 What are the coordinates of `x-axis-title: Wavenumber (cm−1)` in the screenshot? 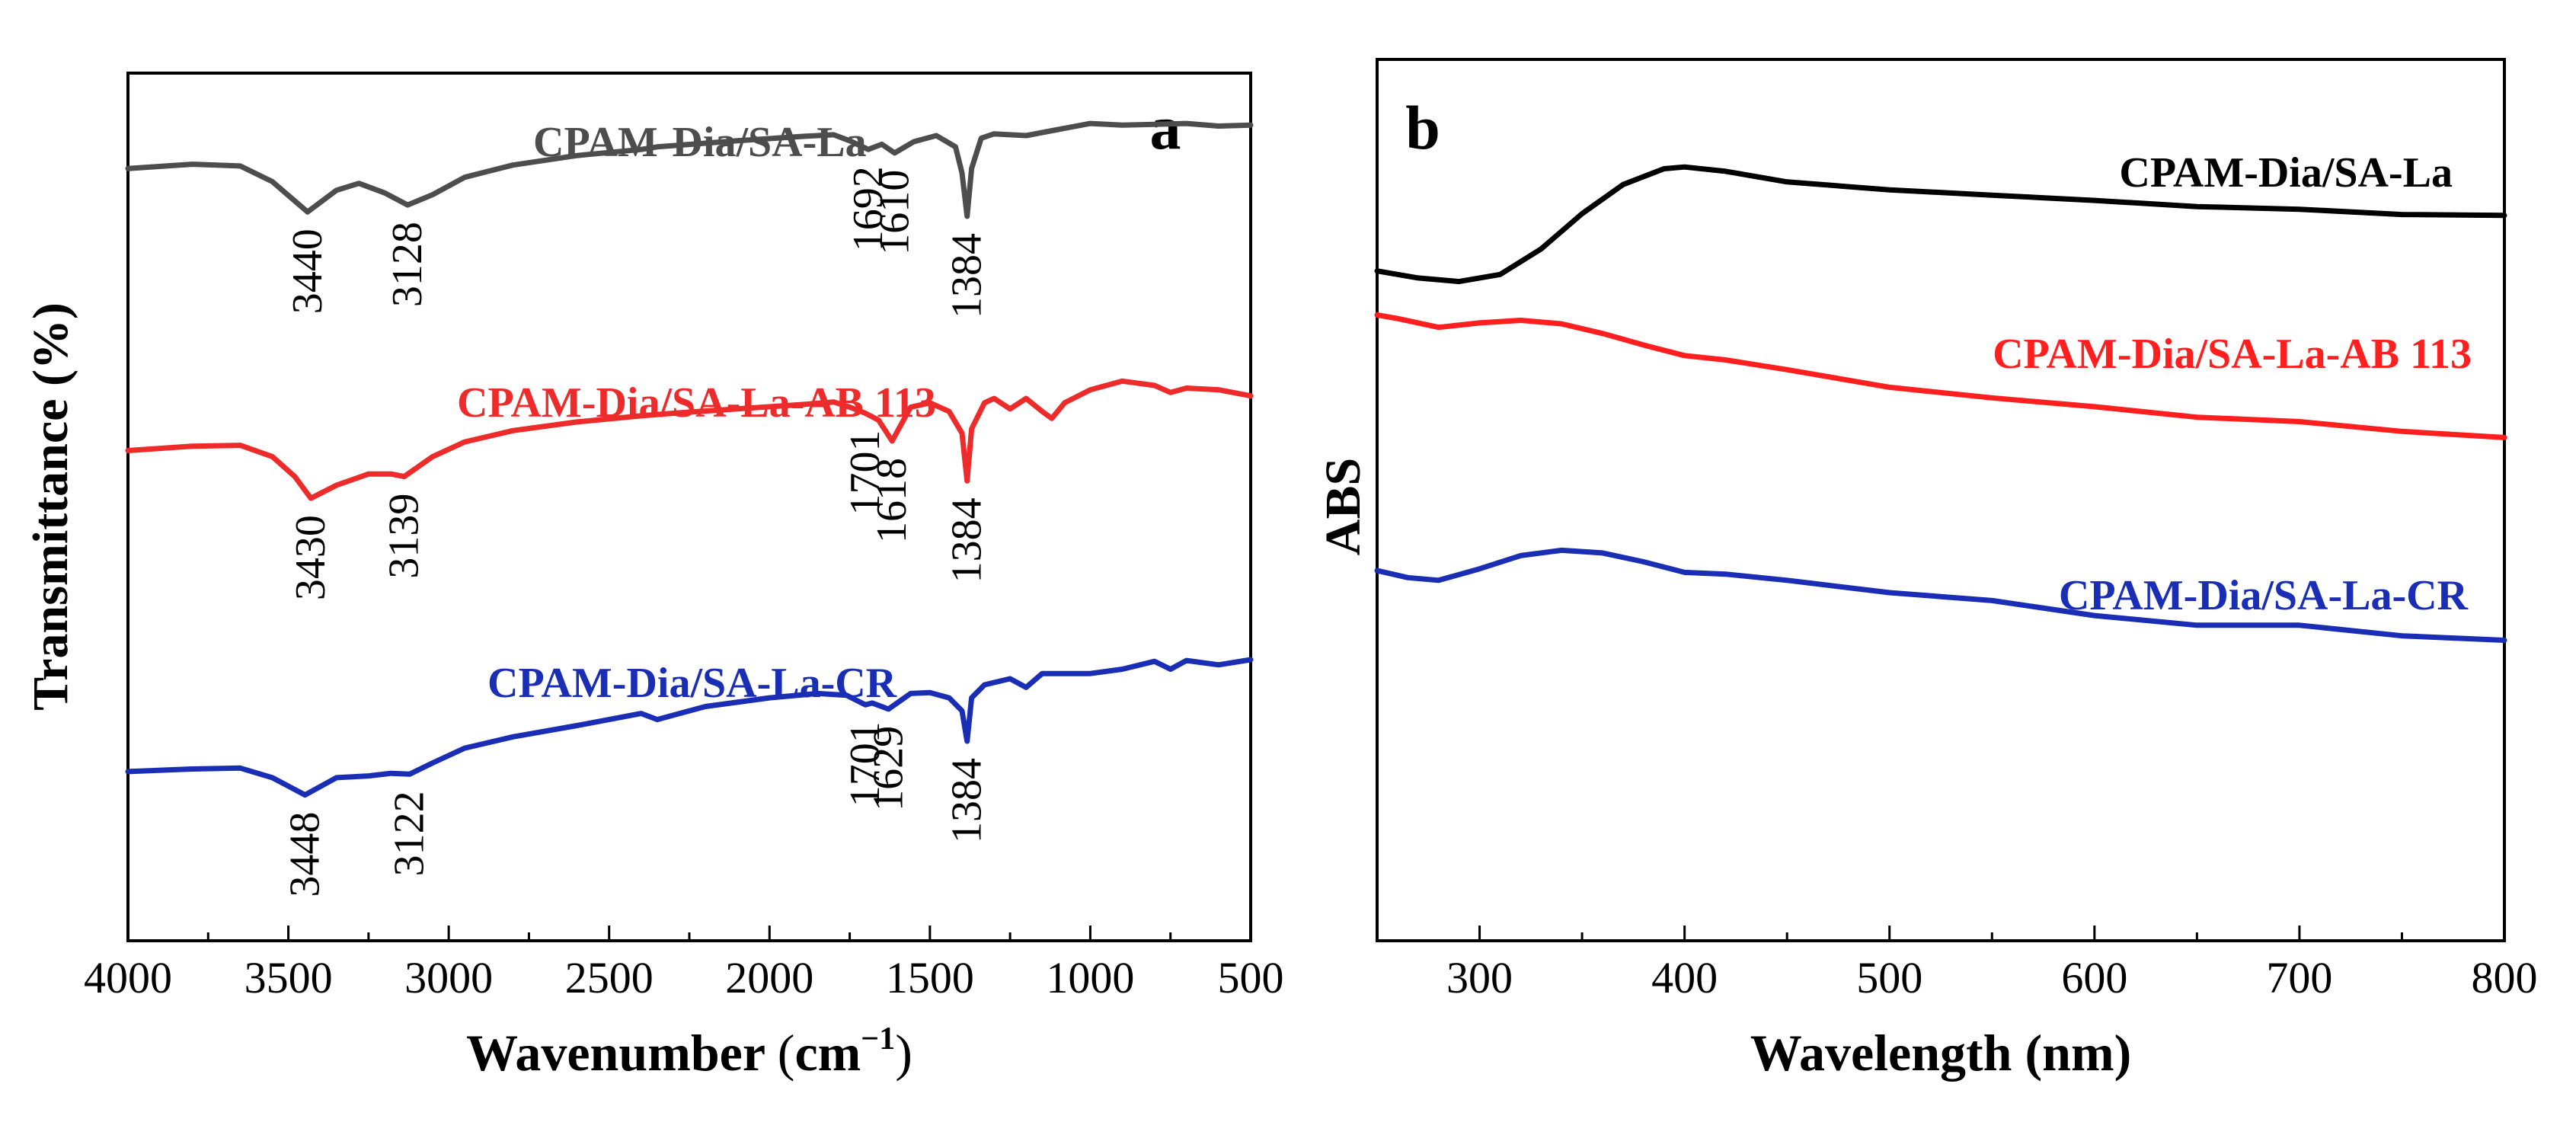 It's located at (689, 1051).